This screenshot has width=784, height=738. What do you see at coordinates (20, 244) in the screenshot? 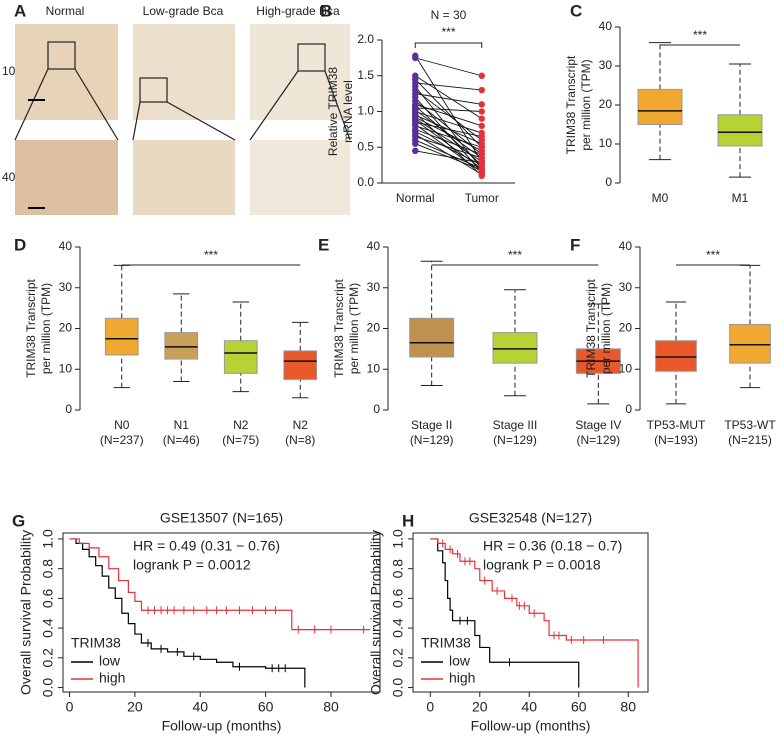
I see `panel-label: D` at bounding box center [20, 244].